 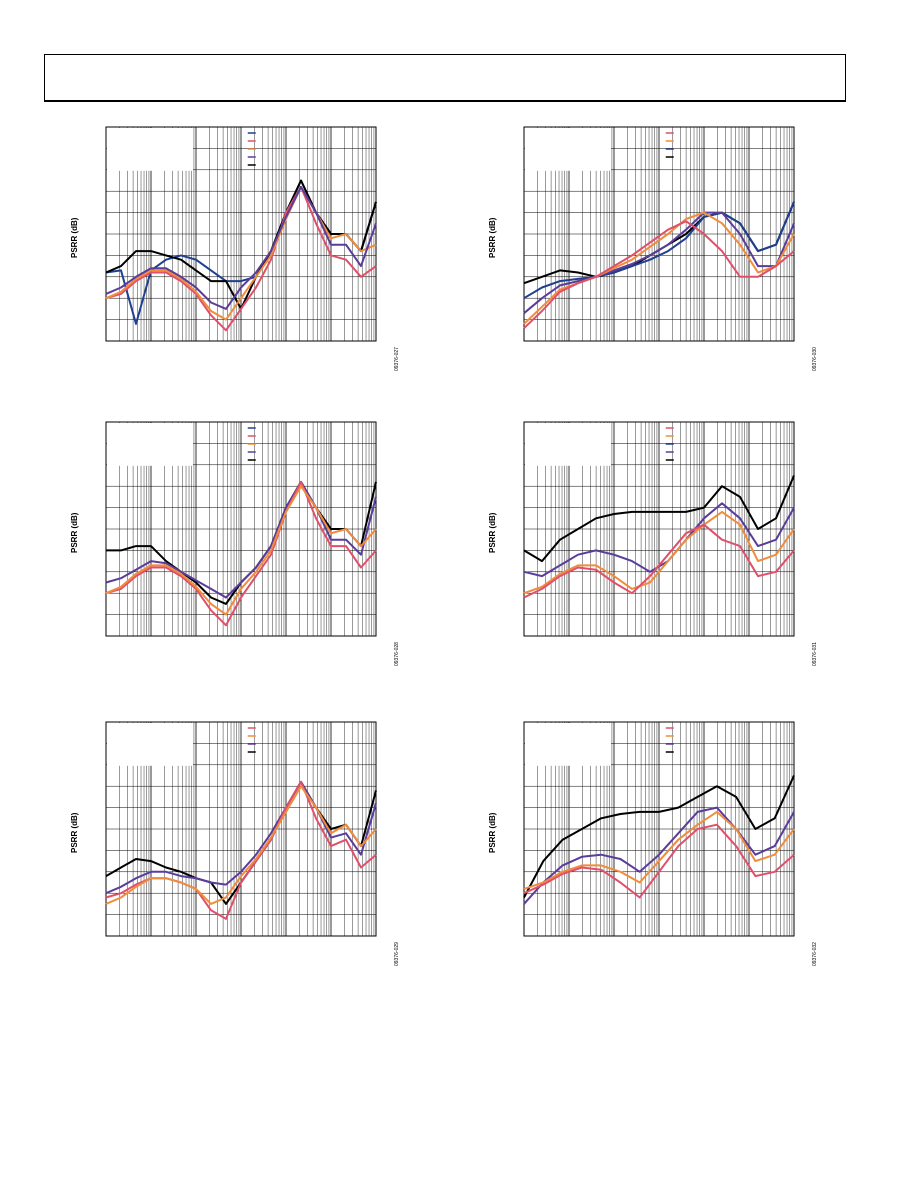 What do you see at coordinates (397, 654) in the screenshot?
I see `figure-id: 09376-028` at bounding box center [397, 654].